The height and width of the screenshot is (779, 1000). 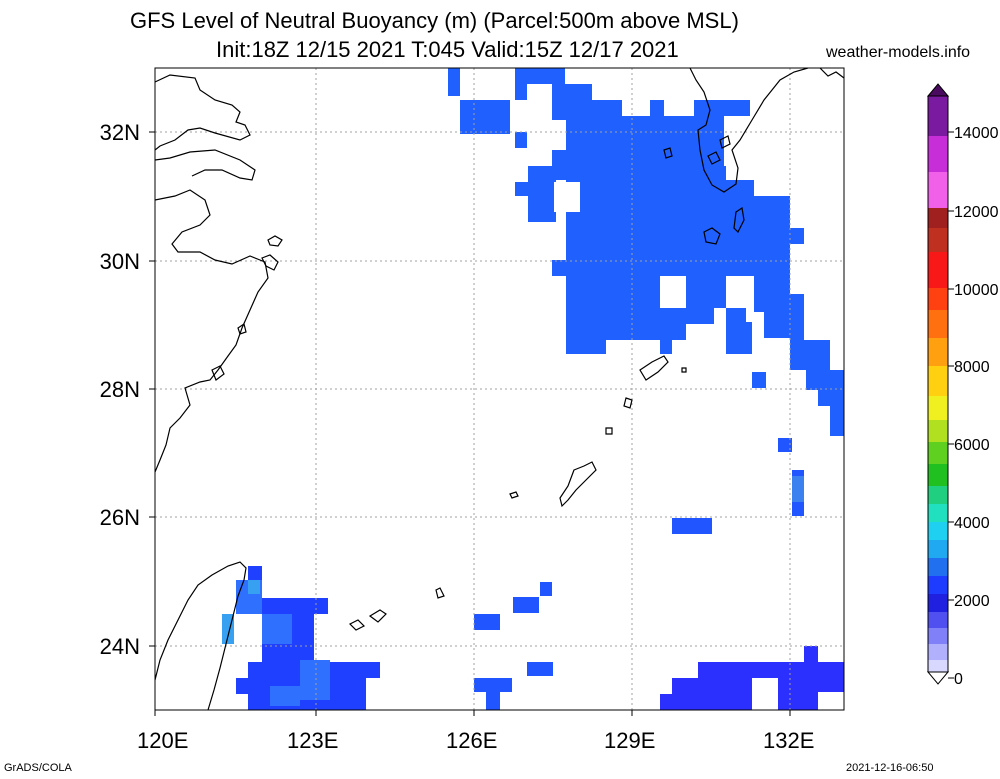 What do you see at coordinates (120, 261) in the screenshot?
I see `lat-label-30n: 30N` at bounding box center [120, 261].